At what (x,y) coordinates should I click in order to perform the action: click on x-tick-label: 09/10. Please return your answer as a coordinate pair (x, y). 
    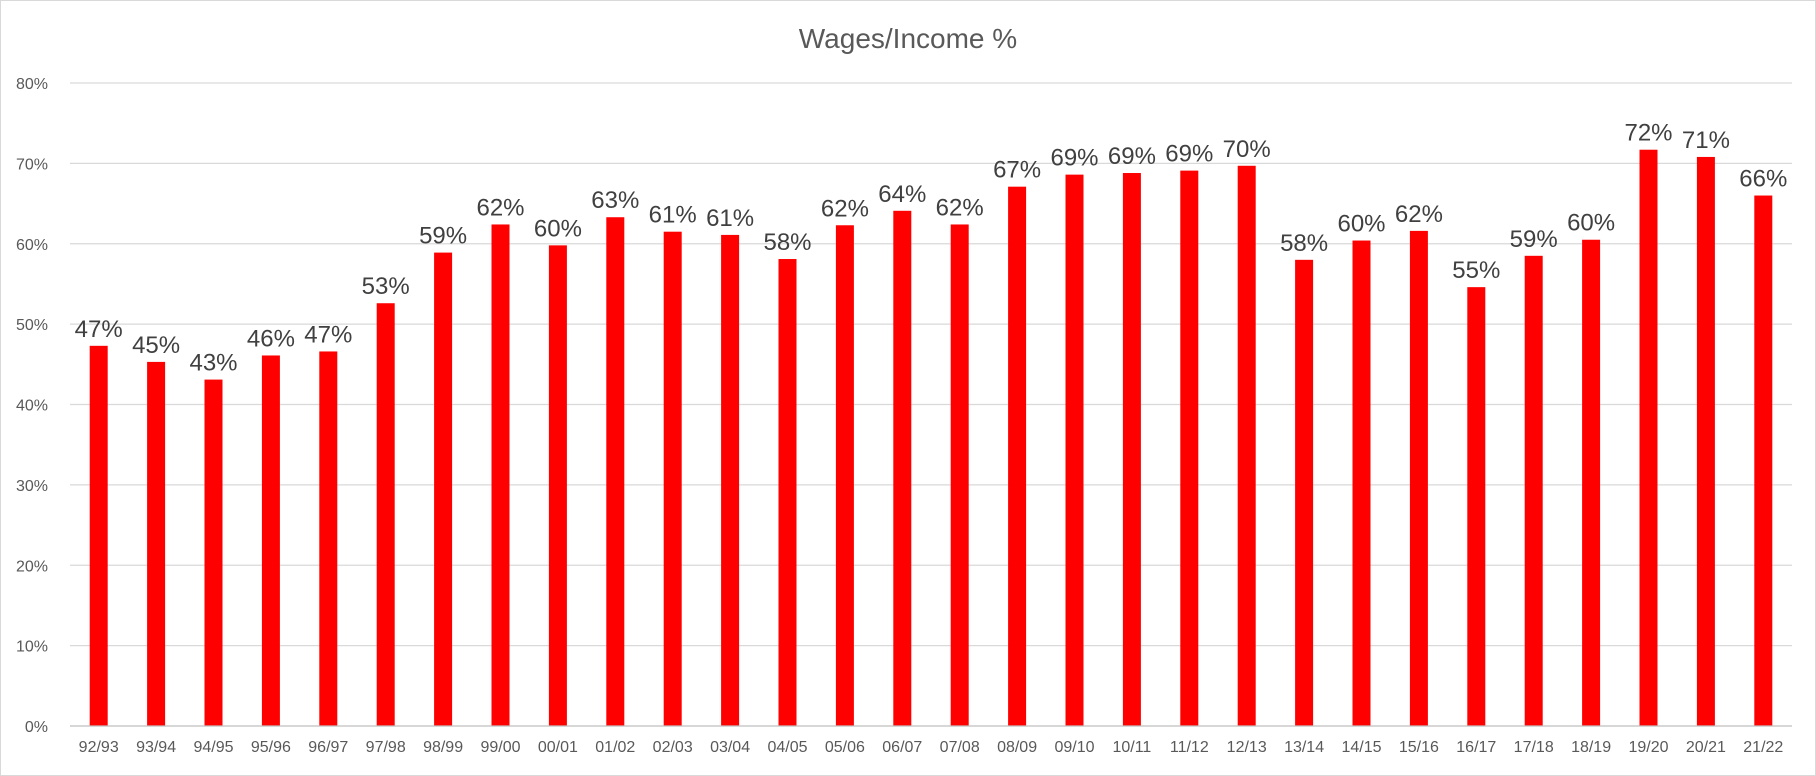
    Looking at the image, I should click on (1074, 747).